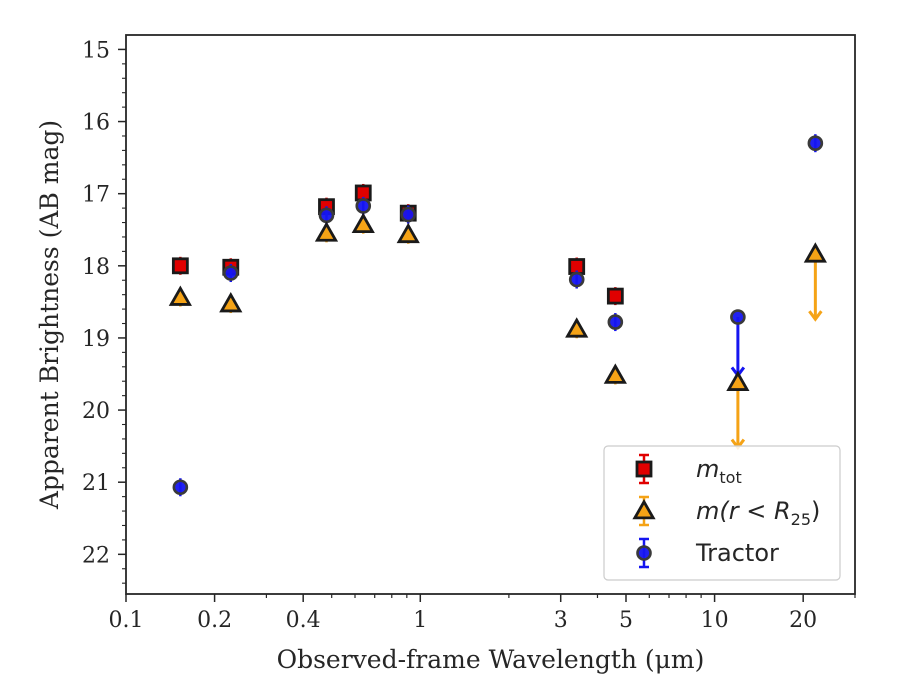 The width and height of the screenshot is (900, 700). I want to click on legend-label: m(r < R25), so click(758, 513).